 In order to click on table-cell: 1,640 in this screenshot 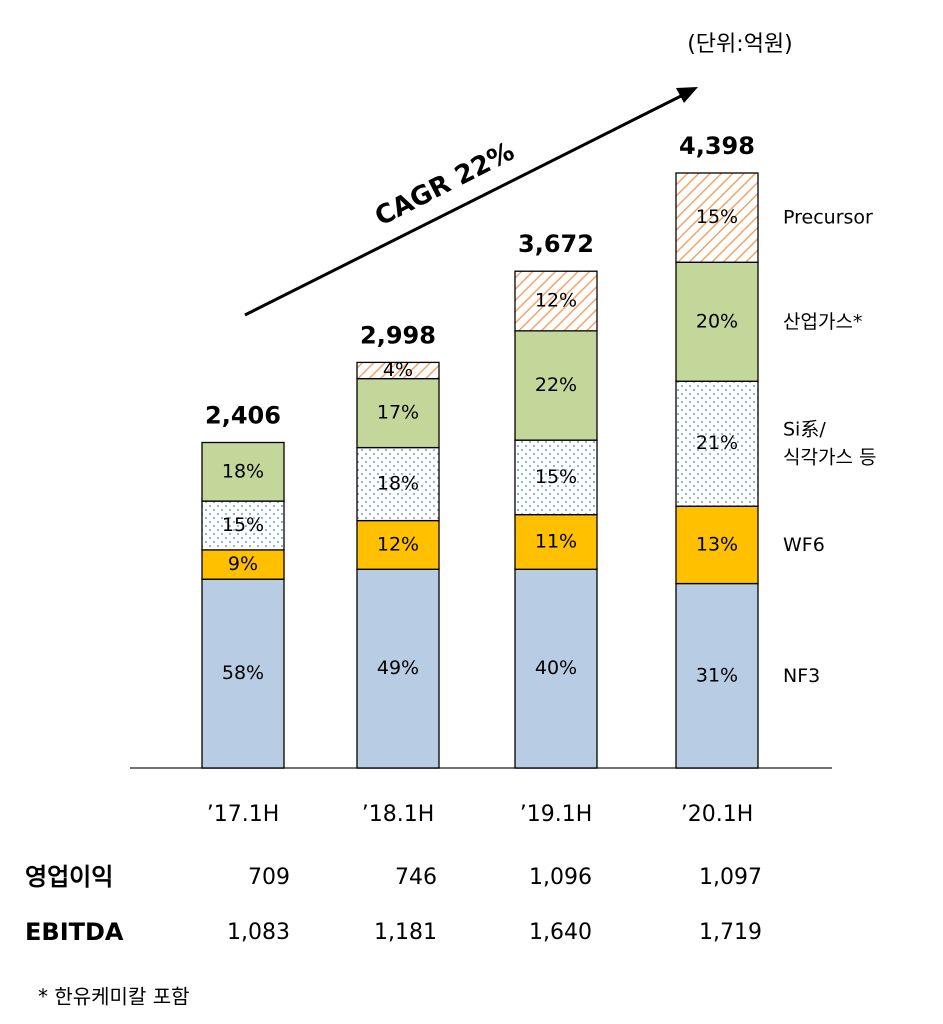, I will do `click(560, 932)`.